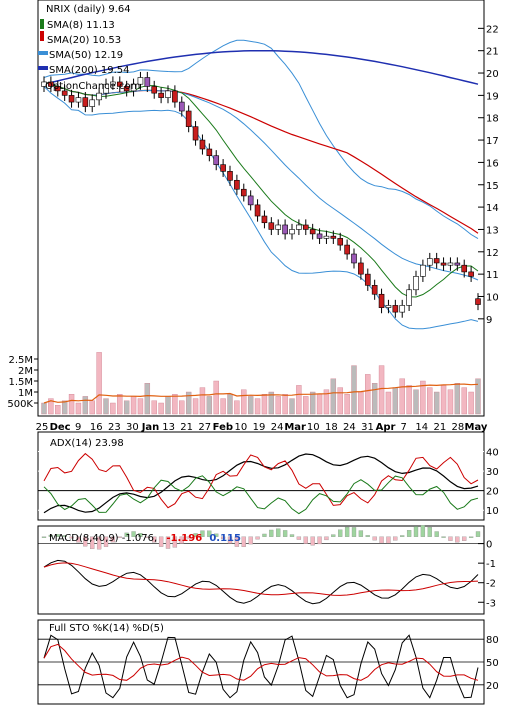 This screenshot has width=526, height=706. What do you see at coordinates (88, 9) in the screenshot?
I see `price-title: NRIX (daily) 9.64` at bounding box center [88, 9].